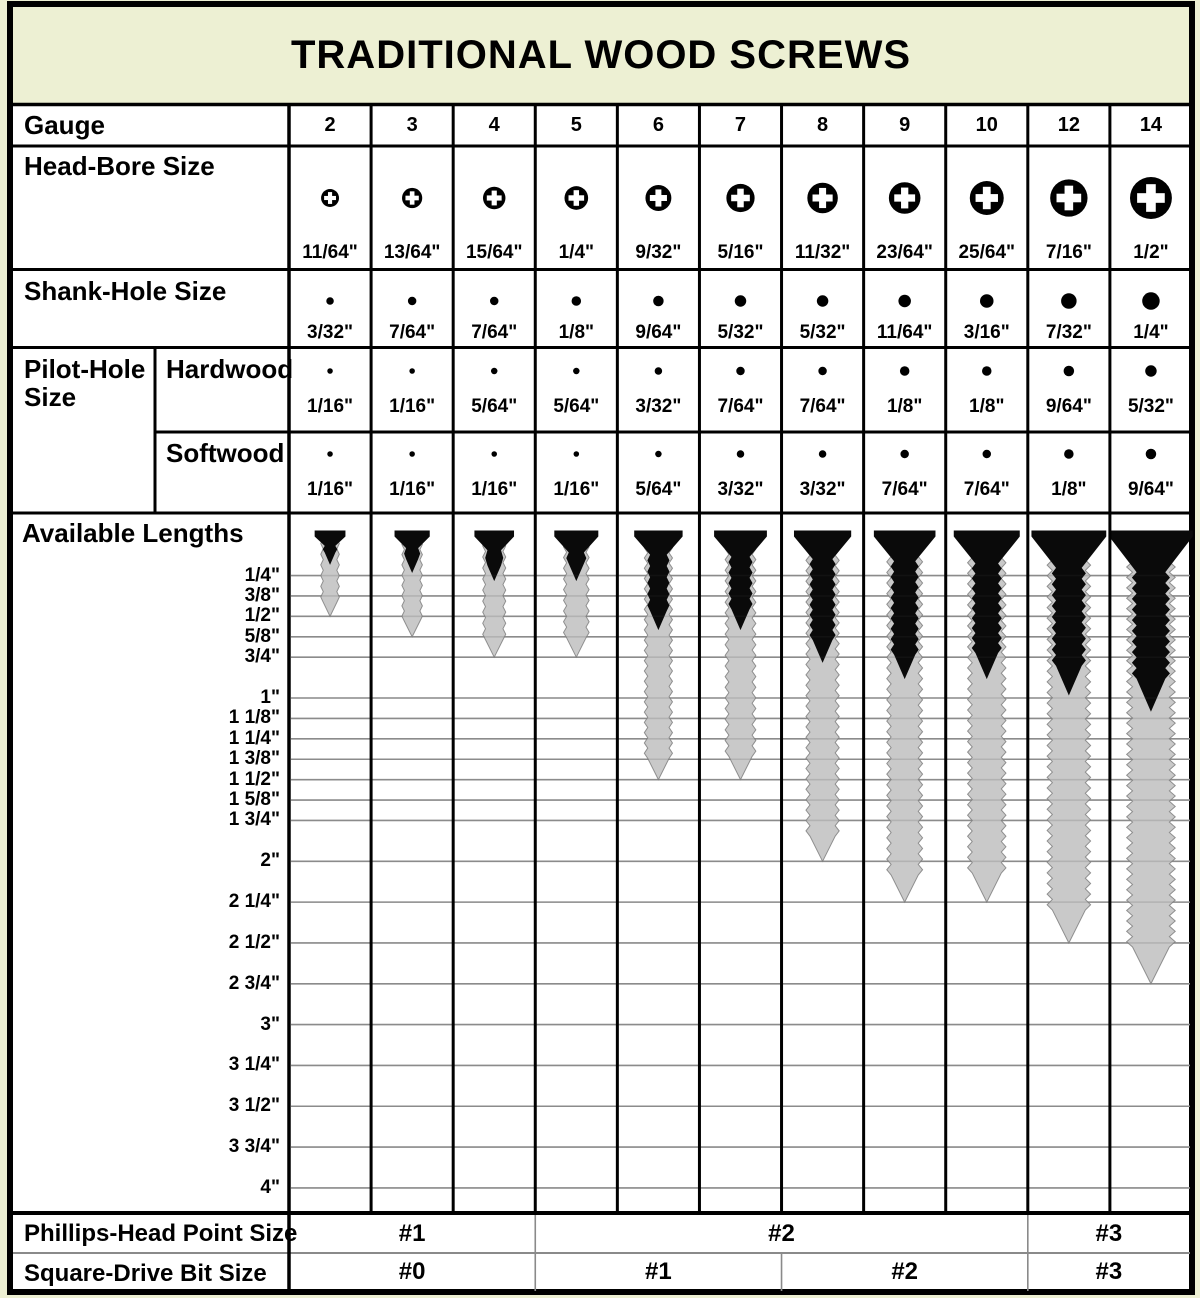  Describe the element at coordinates (904, 252) in the screenshot. I see `head-bore-size-value: 23/64"` at that location.